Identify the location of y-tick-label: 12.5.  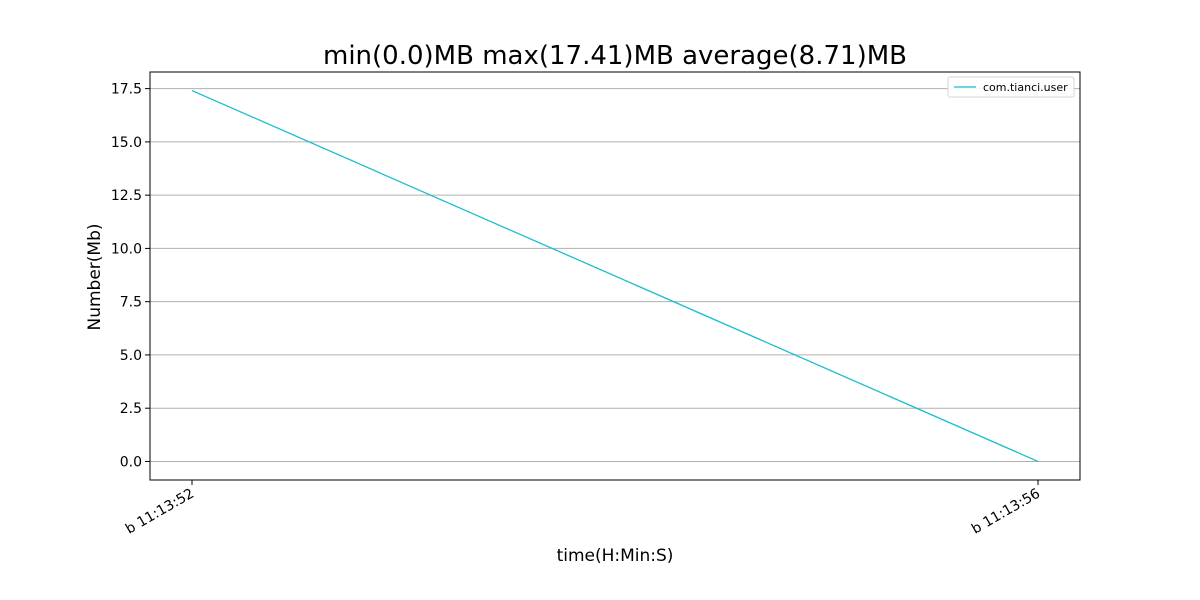
(126, 196).